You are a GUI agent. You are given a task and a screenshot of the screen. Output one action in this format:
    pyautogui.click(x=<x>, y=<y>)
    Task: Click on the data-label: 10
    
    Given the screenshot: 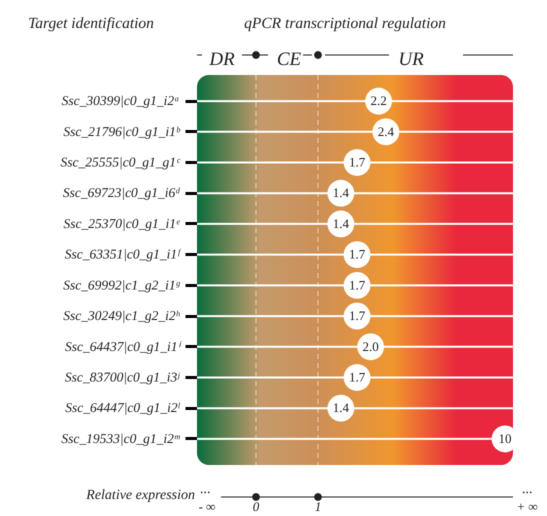 What is the action you would take?
    pyautogui.click(x=505, y=438)
    